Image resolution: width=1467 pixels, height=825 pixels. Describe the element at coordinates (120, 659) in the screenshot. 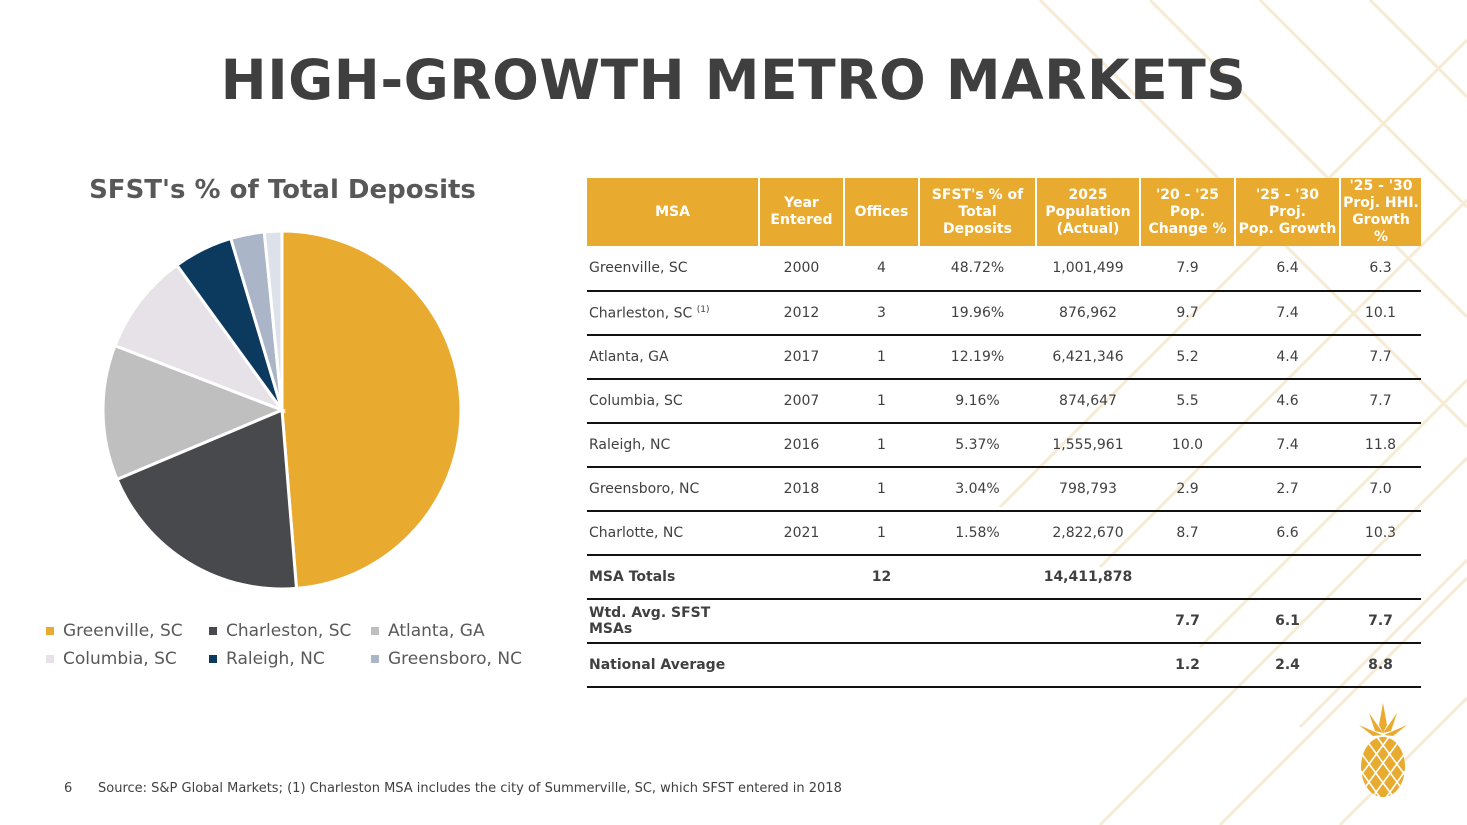

I see `legend-label: Columbia, SC` at that location.